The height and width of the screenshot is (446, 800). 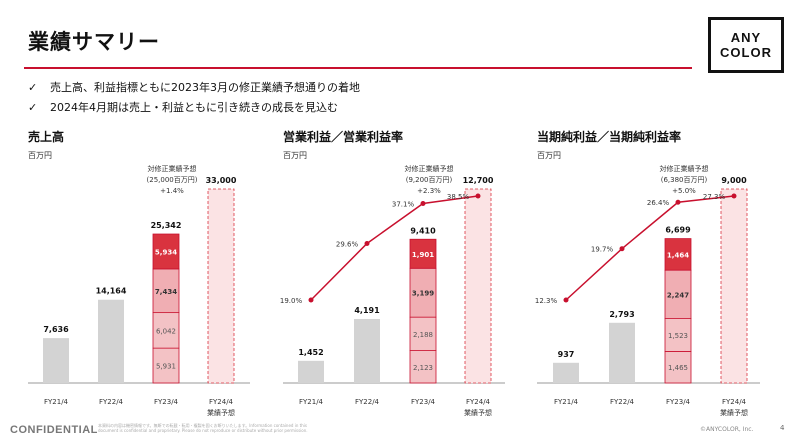 I want to click on segment-label: 3,199, so click(x=423, y=294).